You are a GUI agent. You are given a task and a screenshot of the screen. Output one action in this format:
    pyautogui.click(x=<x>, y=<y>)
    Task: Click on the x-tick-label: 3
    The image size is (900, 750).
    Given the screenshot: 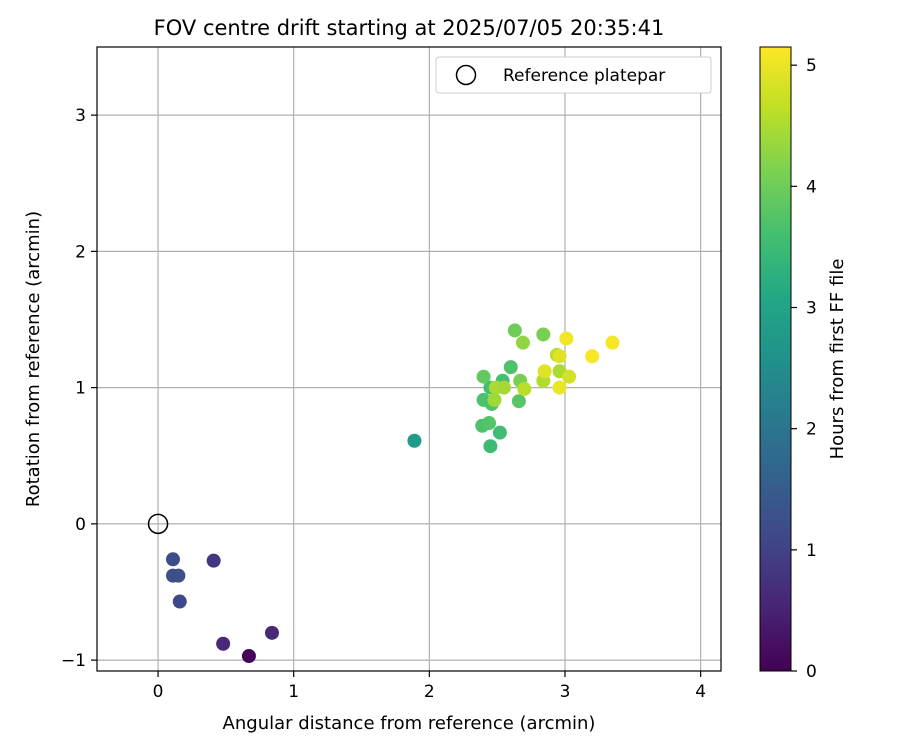 What is the action you would take?
    pyautogui.click(x=565, y=692)
    